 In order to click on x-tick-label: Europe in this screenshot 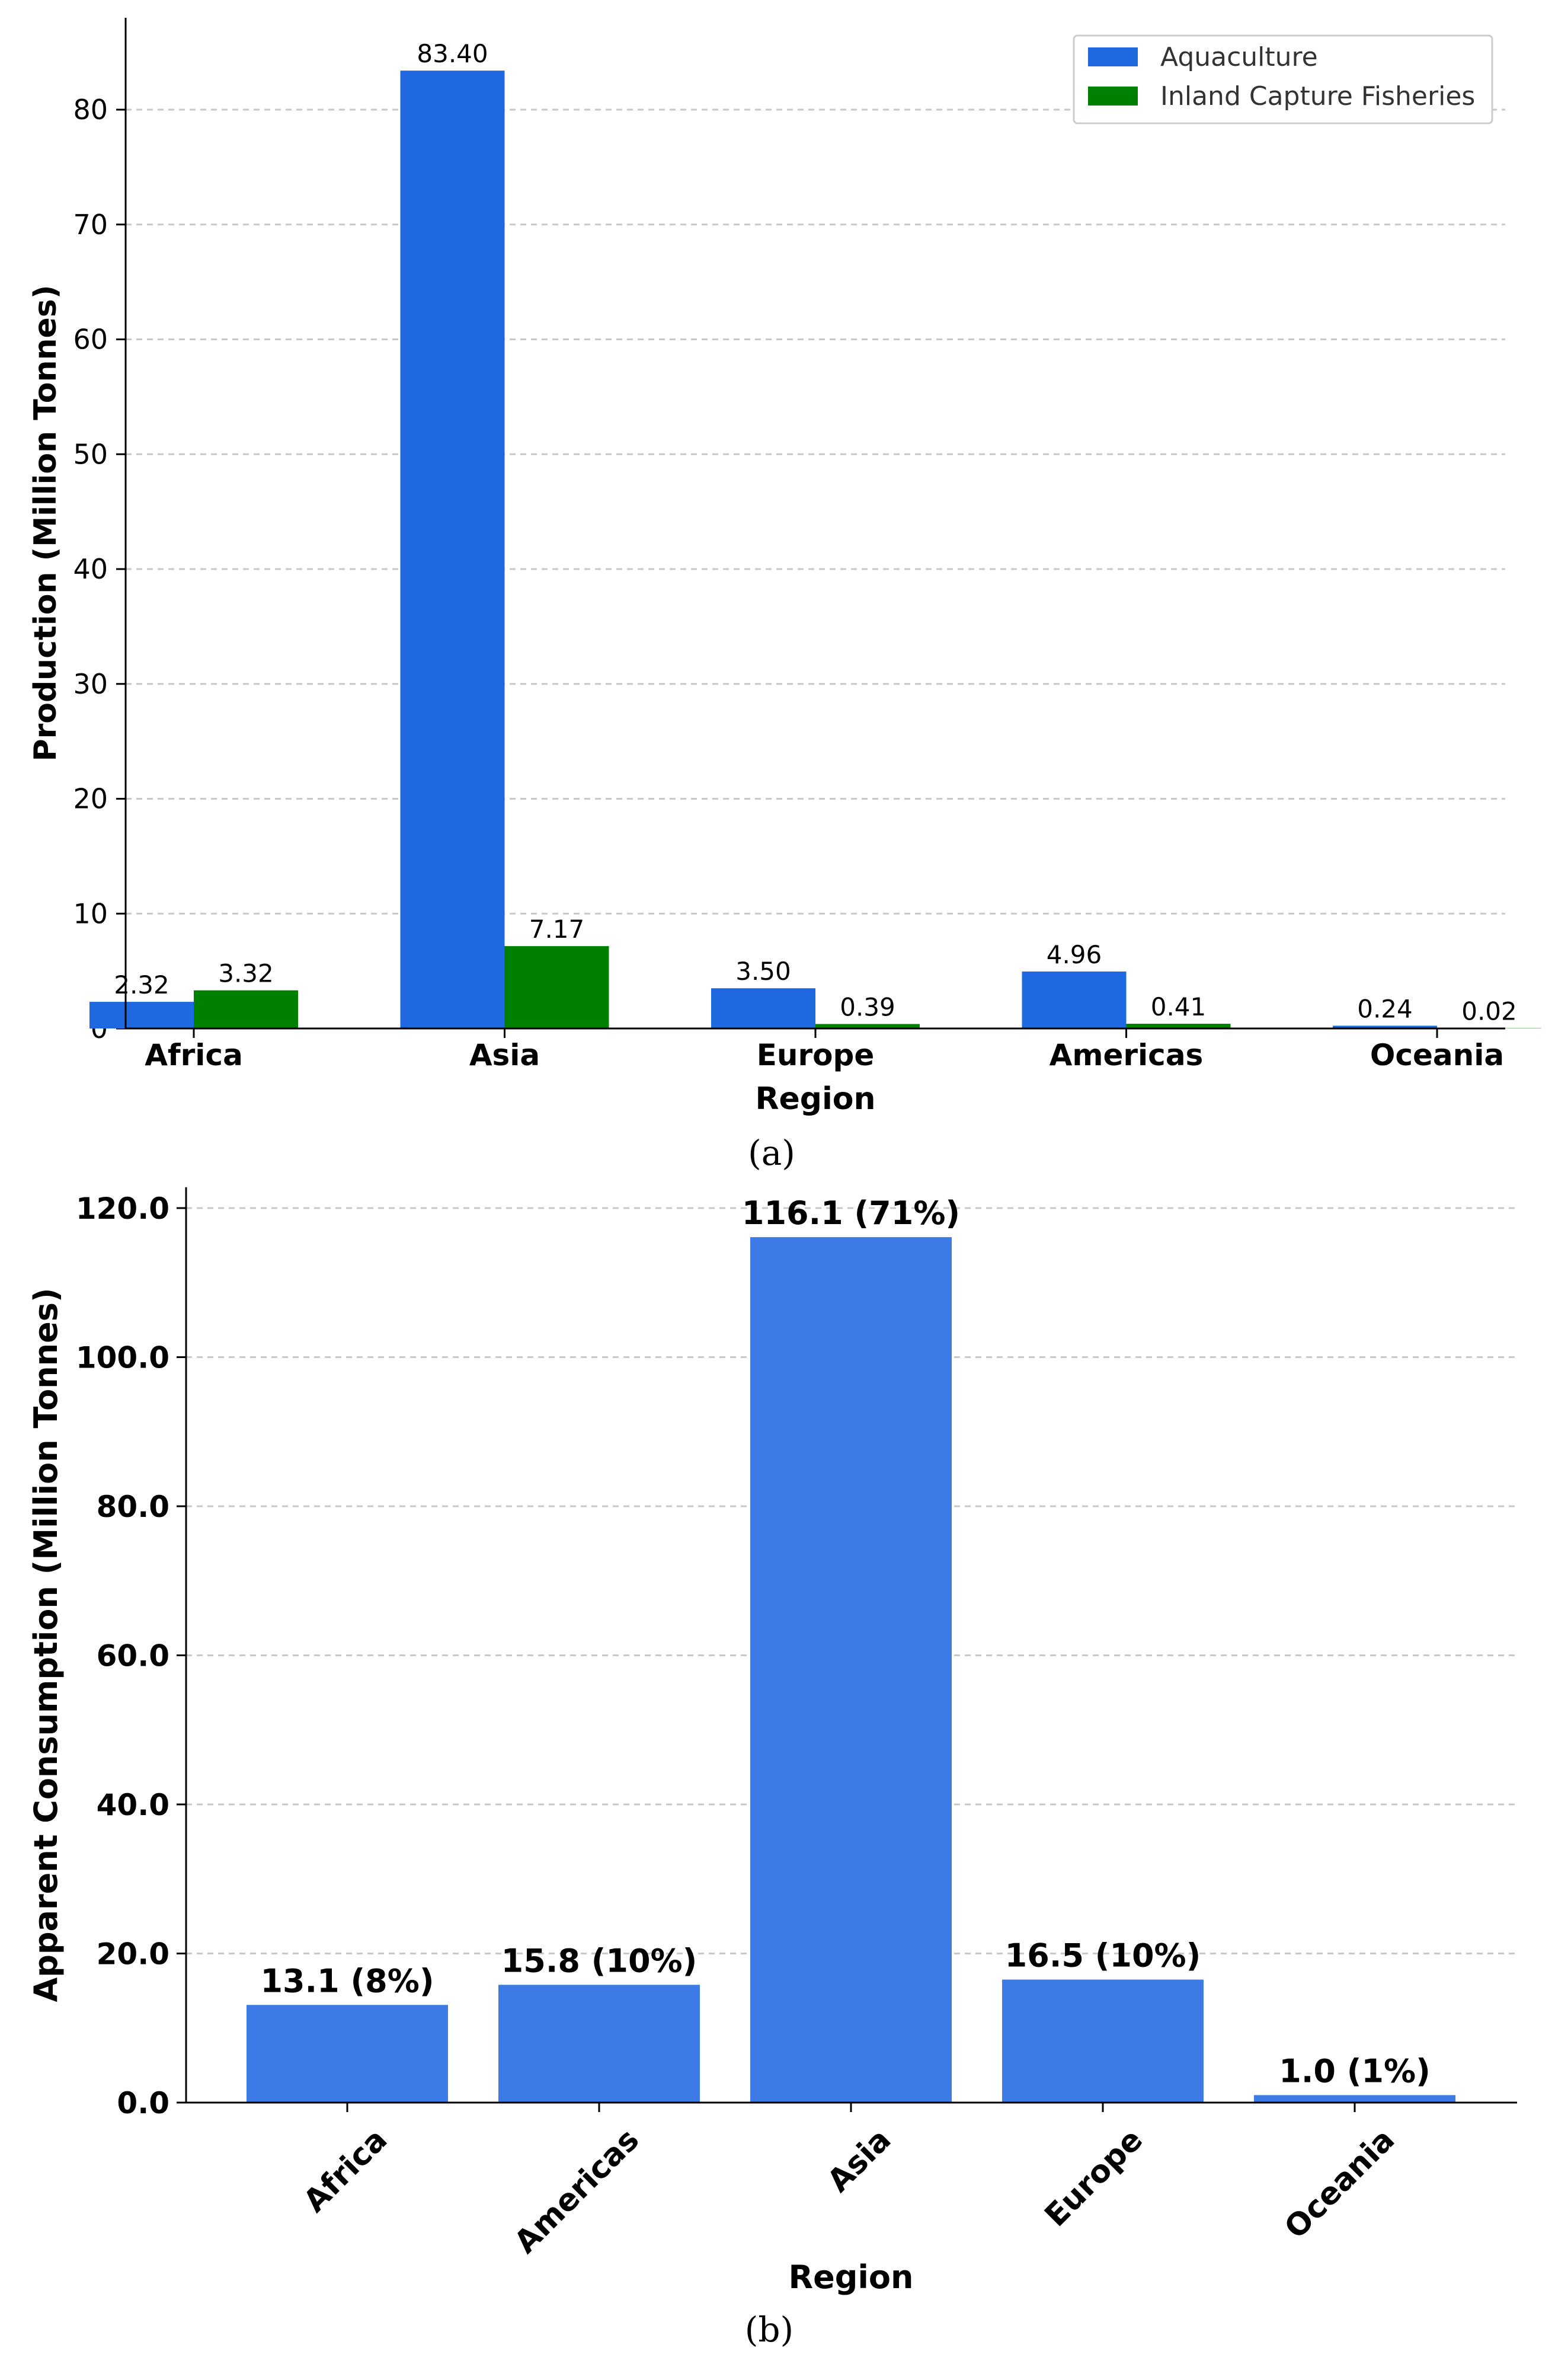, I will do `click(816, 1055)`.